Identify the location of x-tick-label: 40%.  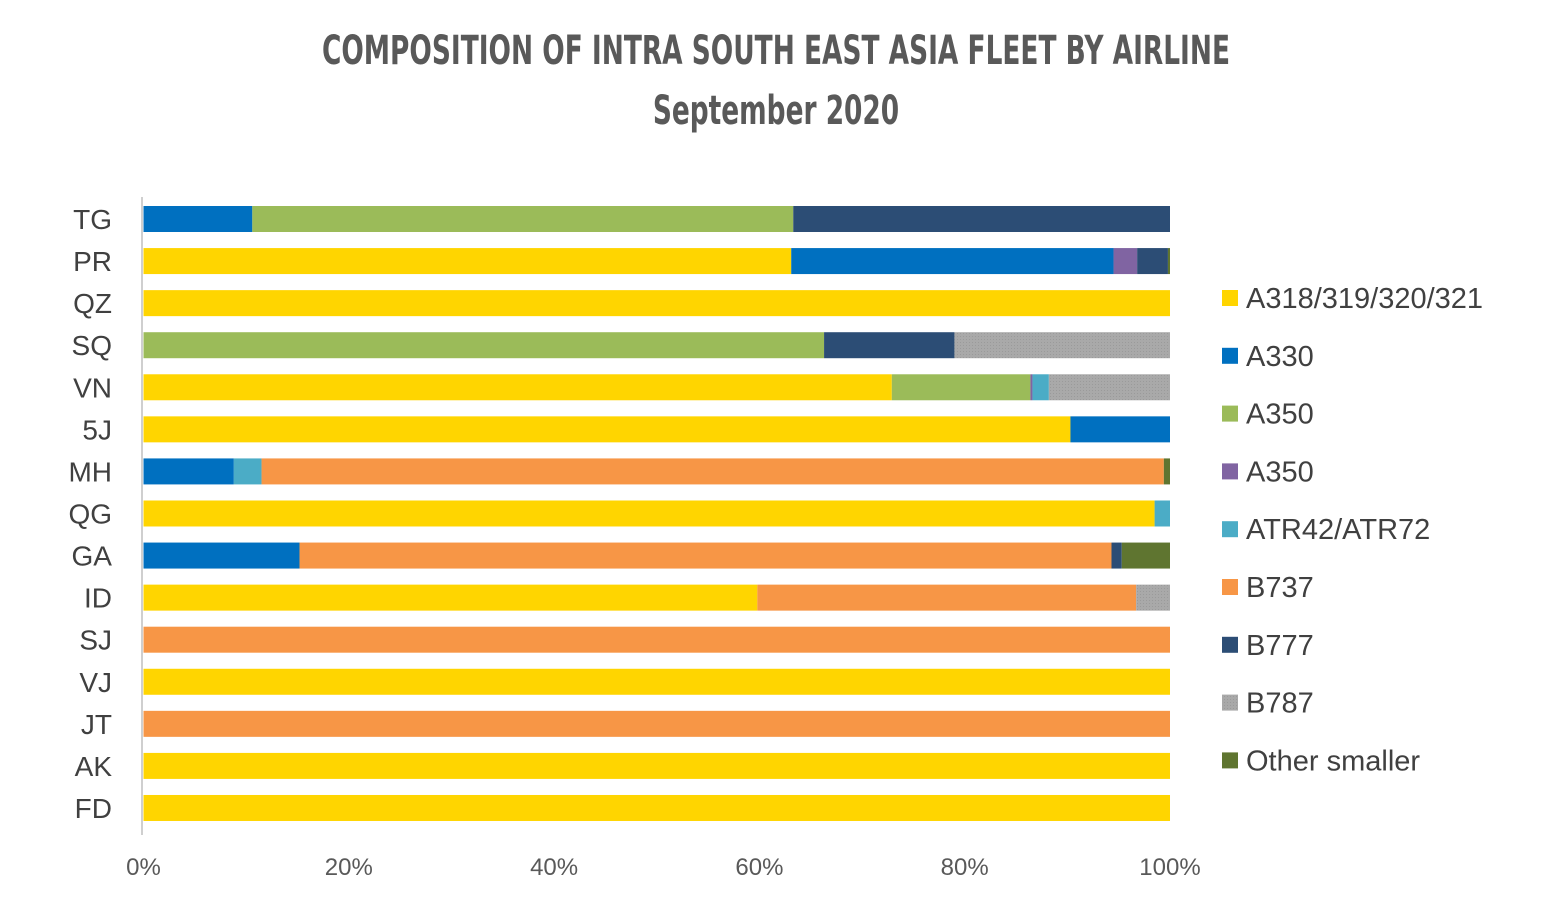
(554, 867).